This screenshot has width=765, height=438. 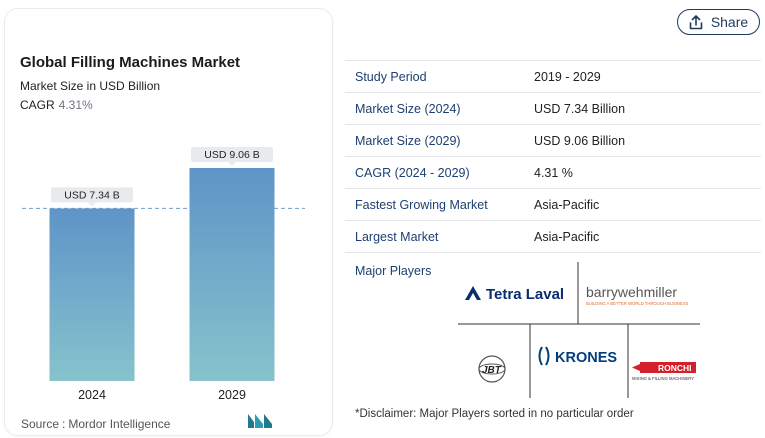 I want to click on info-row: Market Size (2029) USD 9.06 Billion, so click(x=553, y=141).